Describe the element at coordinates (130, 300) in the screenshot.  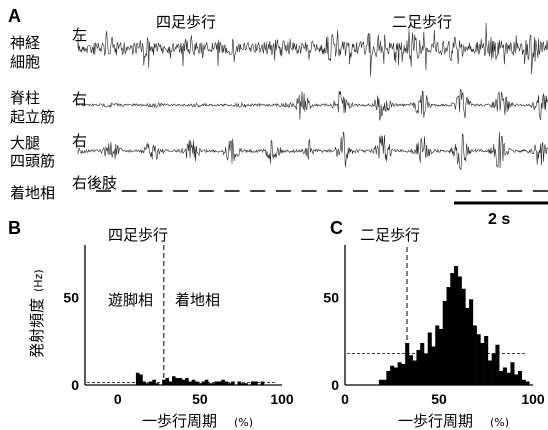
I see `panel-b-swing-label: 遊脚相` at that location.